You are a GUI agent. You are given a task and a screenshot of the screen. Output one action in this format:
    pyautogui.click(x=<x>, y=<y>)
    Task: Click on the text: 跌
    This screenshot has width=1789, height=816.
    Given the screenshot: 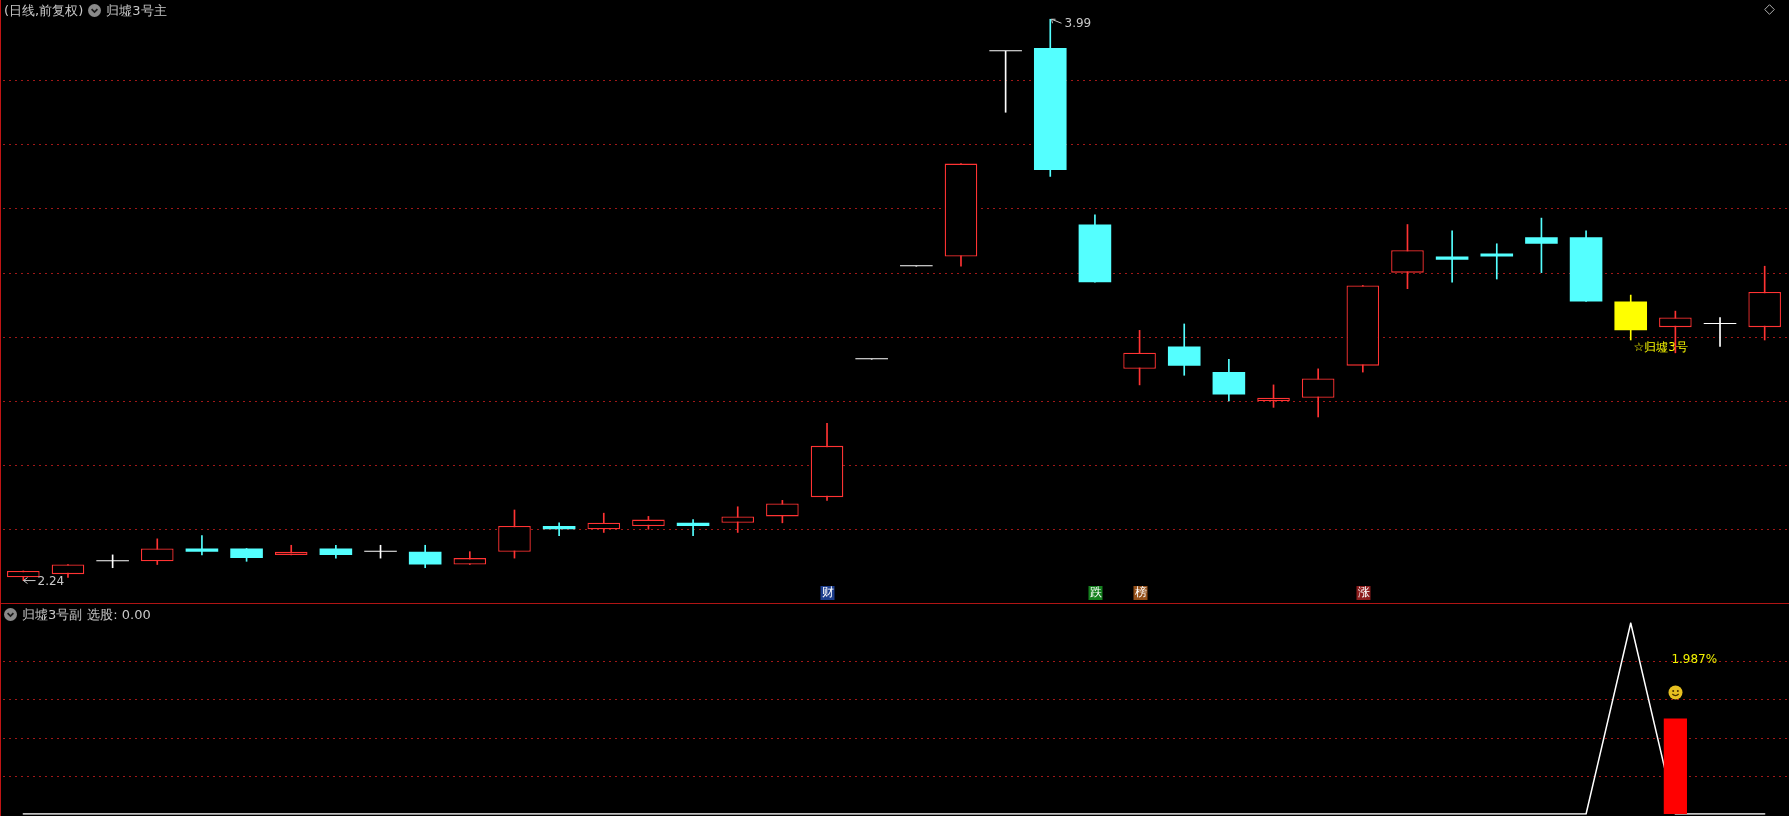 What is the action you would take?
    pyautogui.click(x=1095, y=592)
    